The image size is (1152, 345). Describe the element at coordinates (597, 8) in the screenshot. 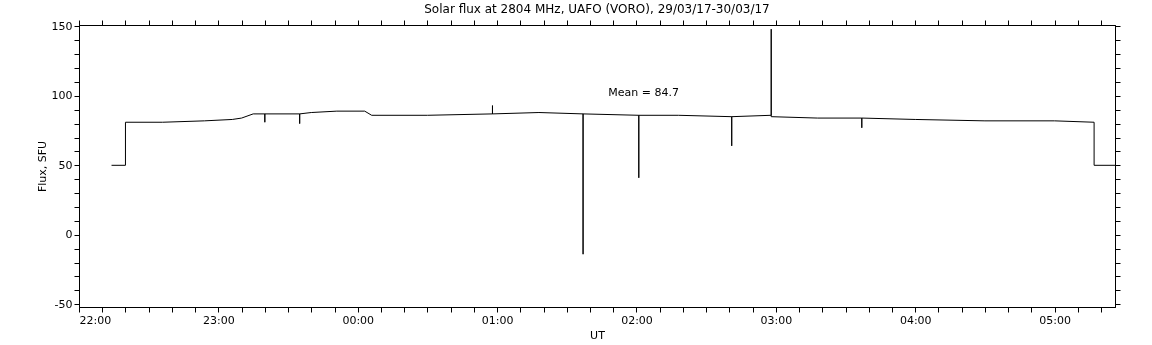

I see `chart-title: Solar flux at 2804 MHz, UAFO (VORO), 29/03/17-30/03/17` at that location.